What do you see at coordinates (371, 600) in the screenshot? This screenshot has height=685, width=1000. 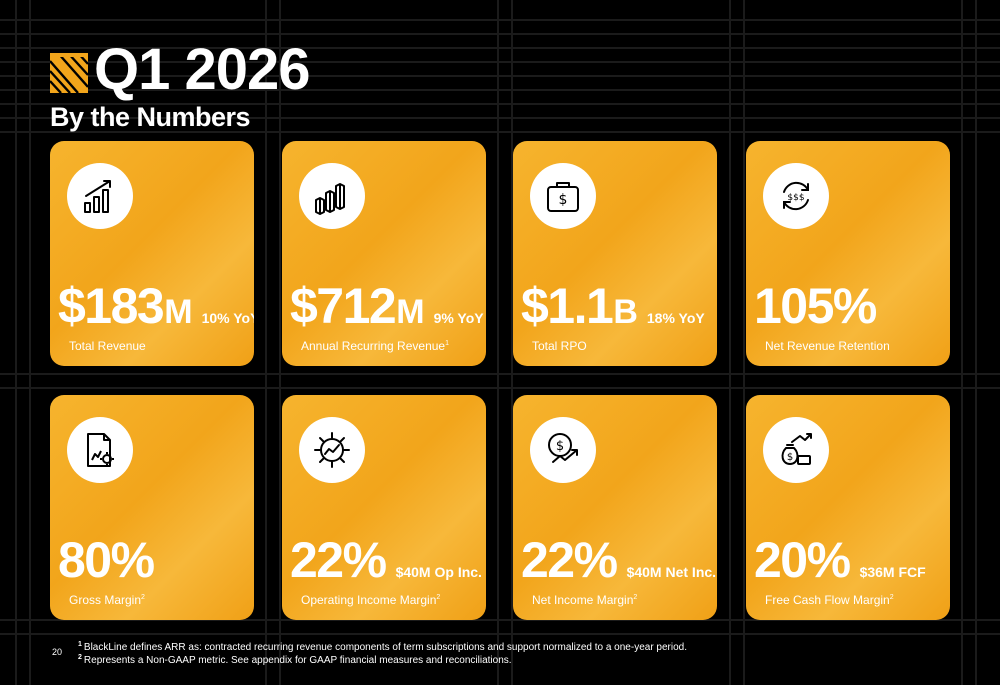 I see `metric-label: Operating Income Margin2` at bounding box center [371, 600].